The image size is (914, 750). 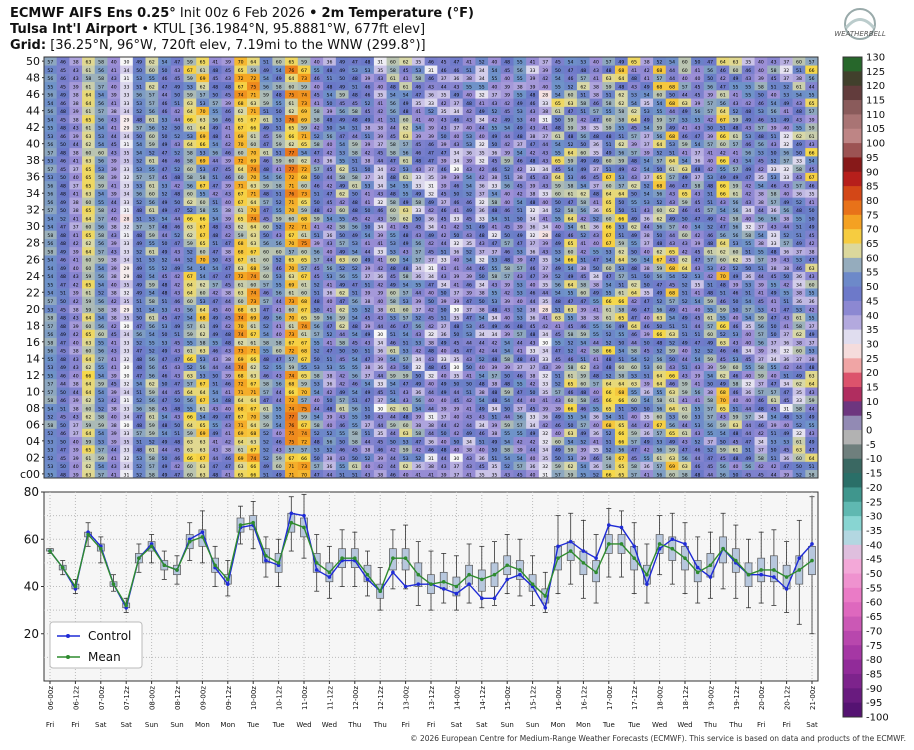 I want to click on heatmap-cell-value: 37, so click(x=761, y=385).